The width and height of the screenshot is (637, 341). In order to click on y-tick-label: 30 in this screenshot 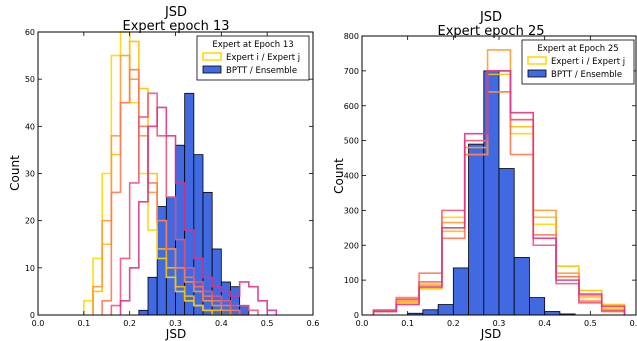, I will do `click(30, 174)`.